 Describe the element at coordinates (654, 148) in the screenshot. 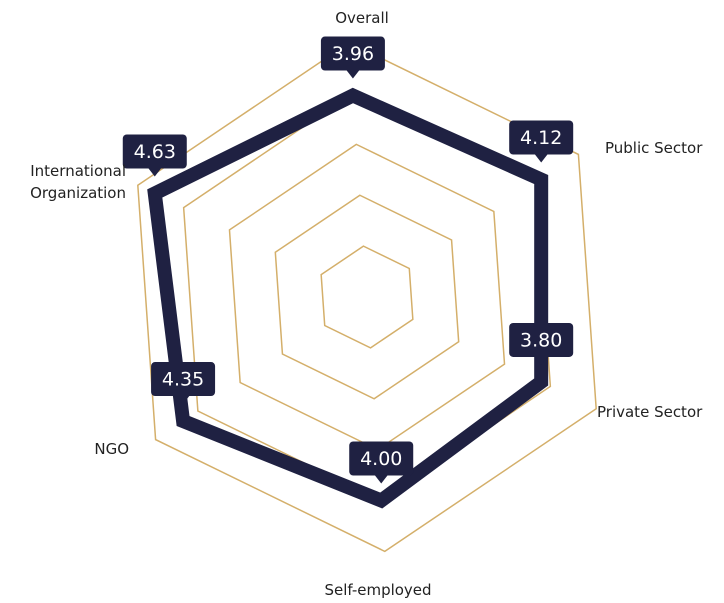

I see `category-label: Public Sector` at that location.